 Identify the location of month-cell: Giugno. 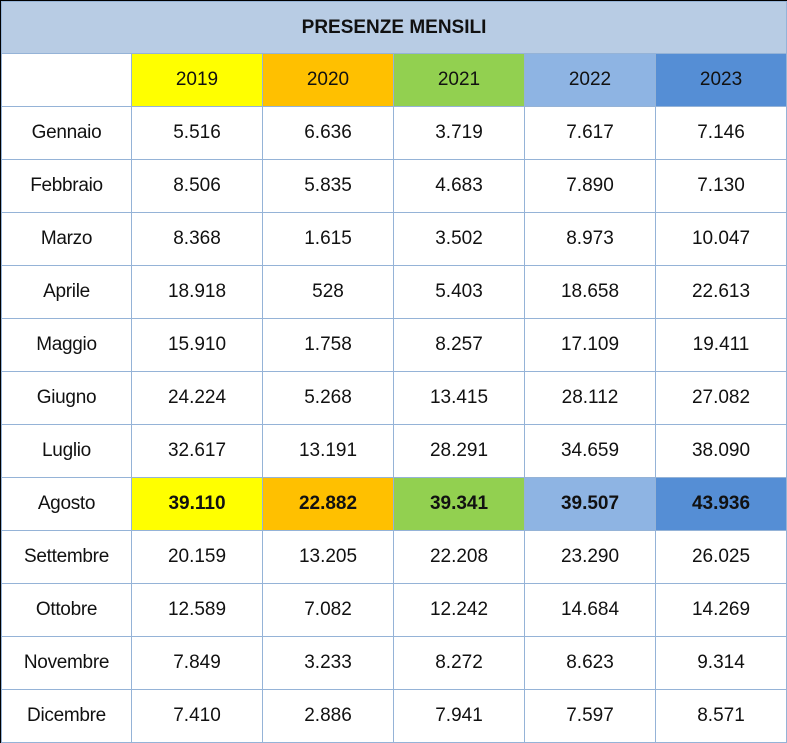
(66, 398).